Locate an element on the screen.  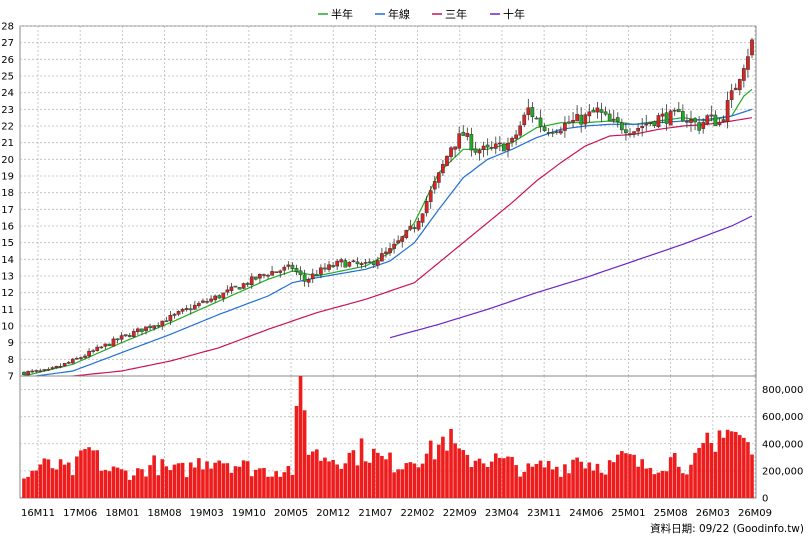
price-tick-25: 25 is located at coordinates (7, 77).